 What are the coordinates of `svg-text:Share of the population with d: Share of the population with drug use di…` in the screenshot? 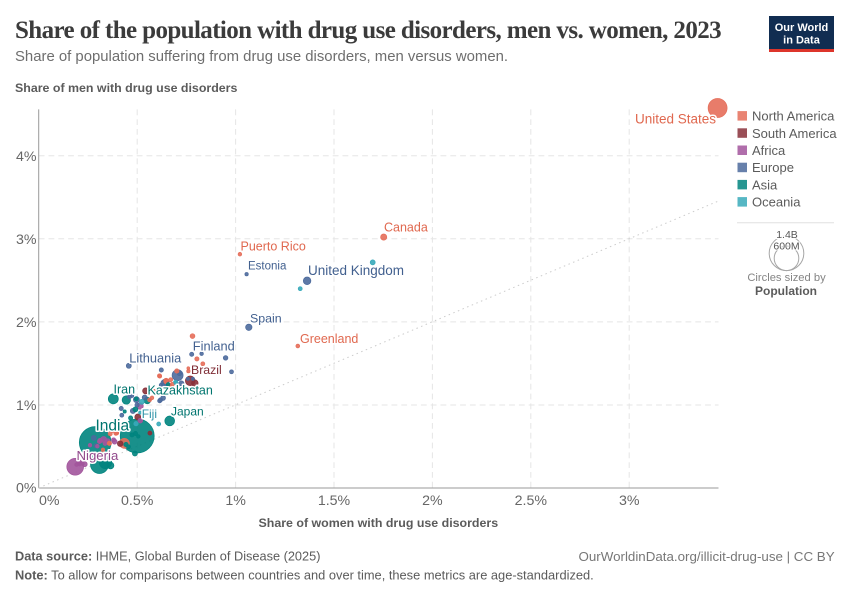 It's located at (368, 30).